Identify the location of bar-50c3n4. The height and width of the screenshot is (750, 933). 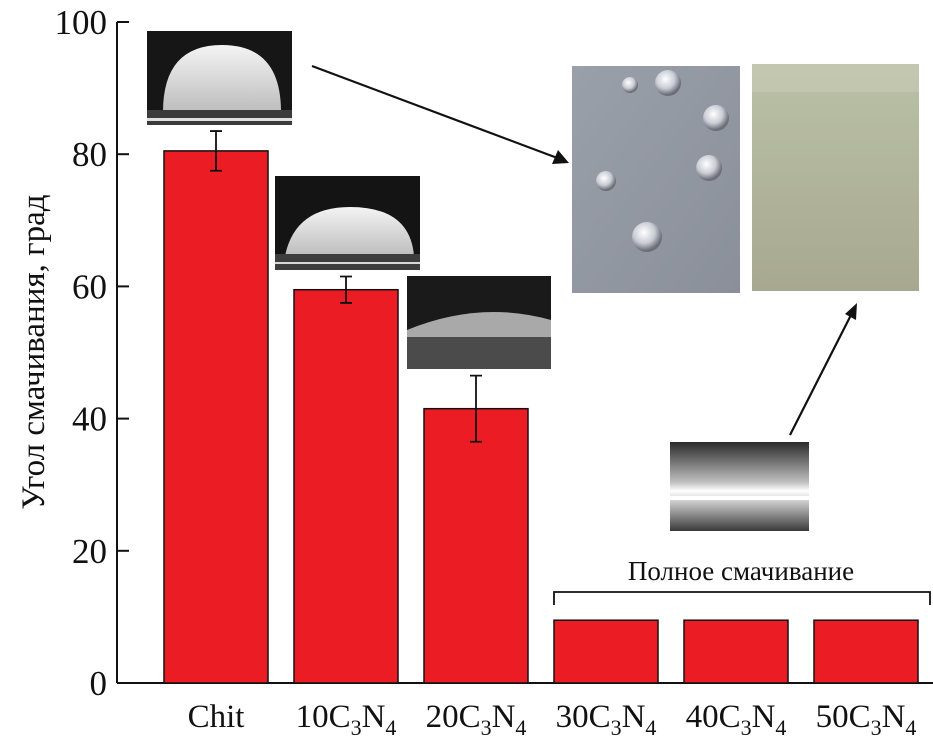
(866, 651).